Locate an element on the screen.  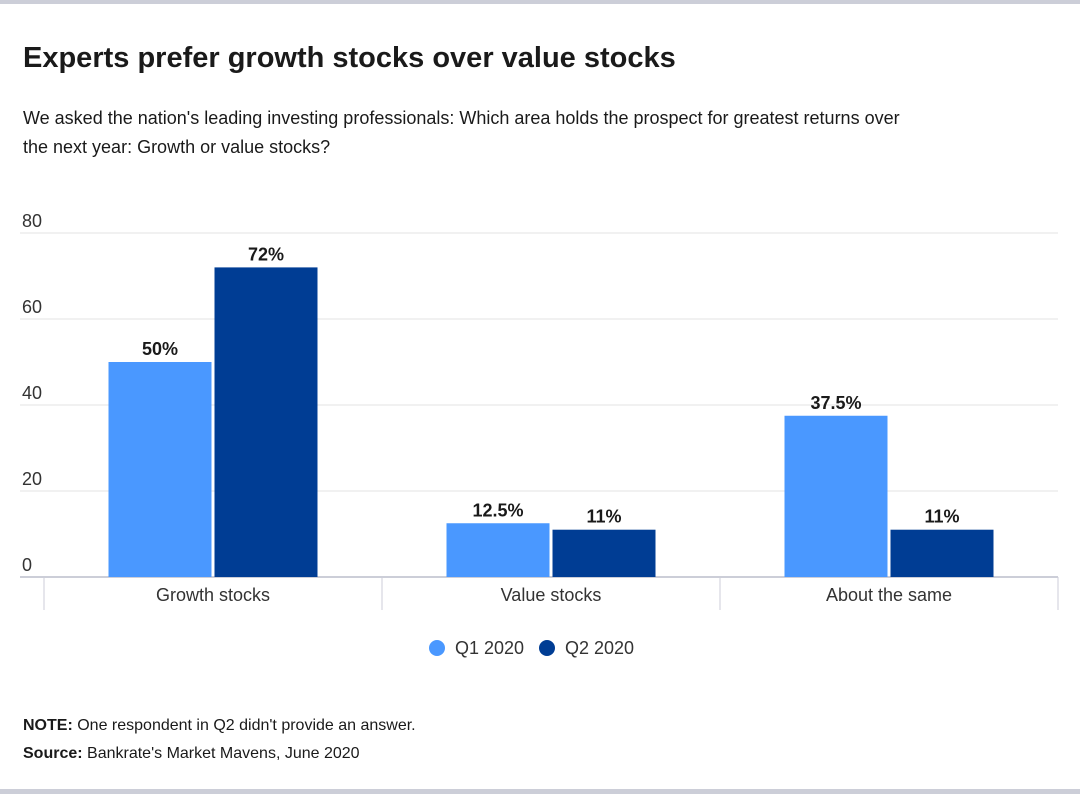
note-label: NOTE: is located at coordinates (48, 725).